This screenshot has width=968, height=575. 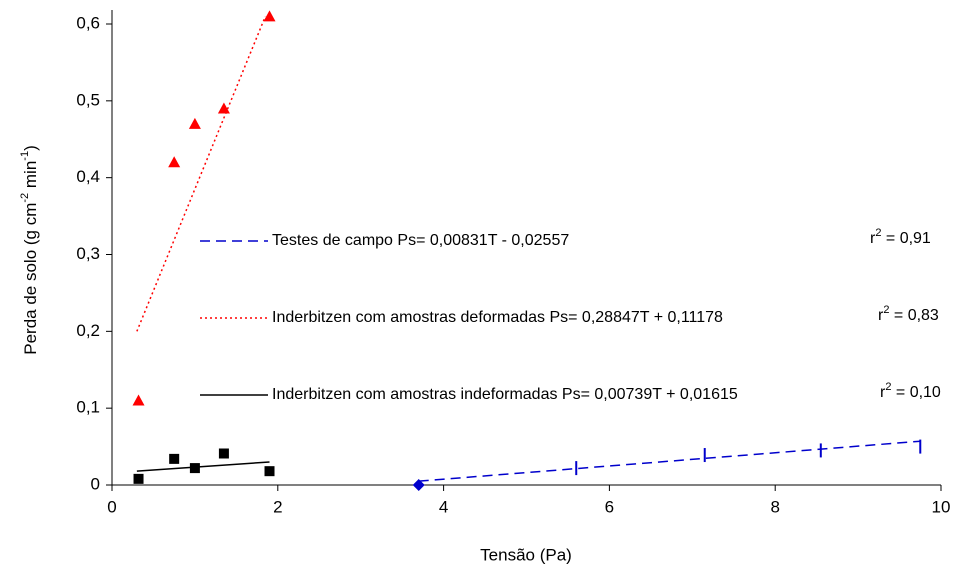 I want to click on y-tick-label: 0,4, so click(x=88, y=176).